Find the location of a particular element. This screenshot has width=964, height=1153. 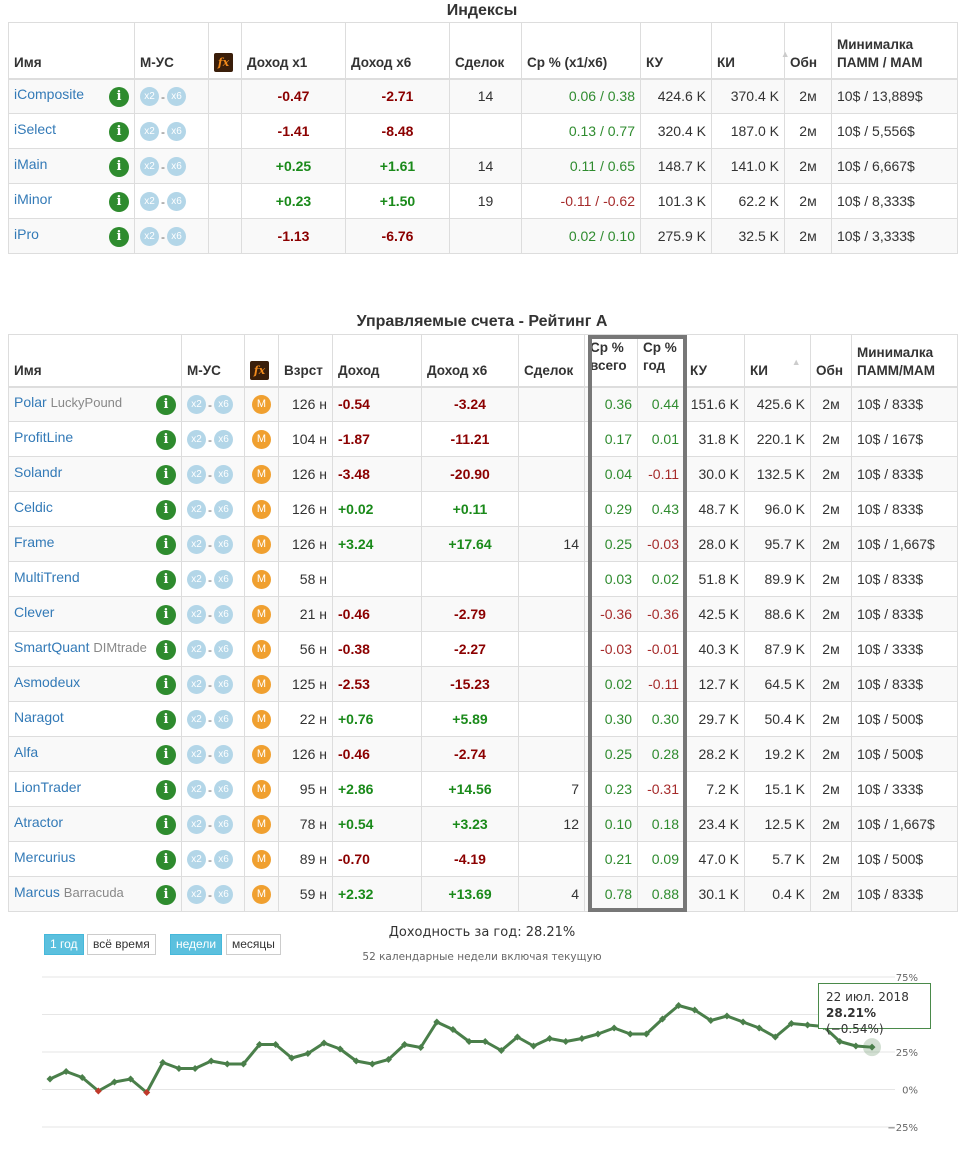

account-link: Clever is located at coordinates (34, 611).